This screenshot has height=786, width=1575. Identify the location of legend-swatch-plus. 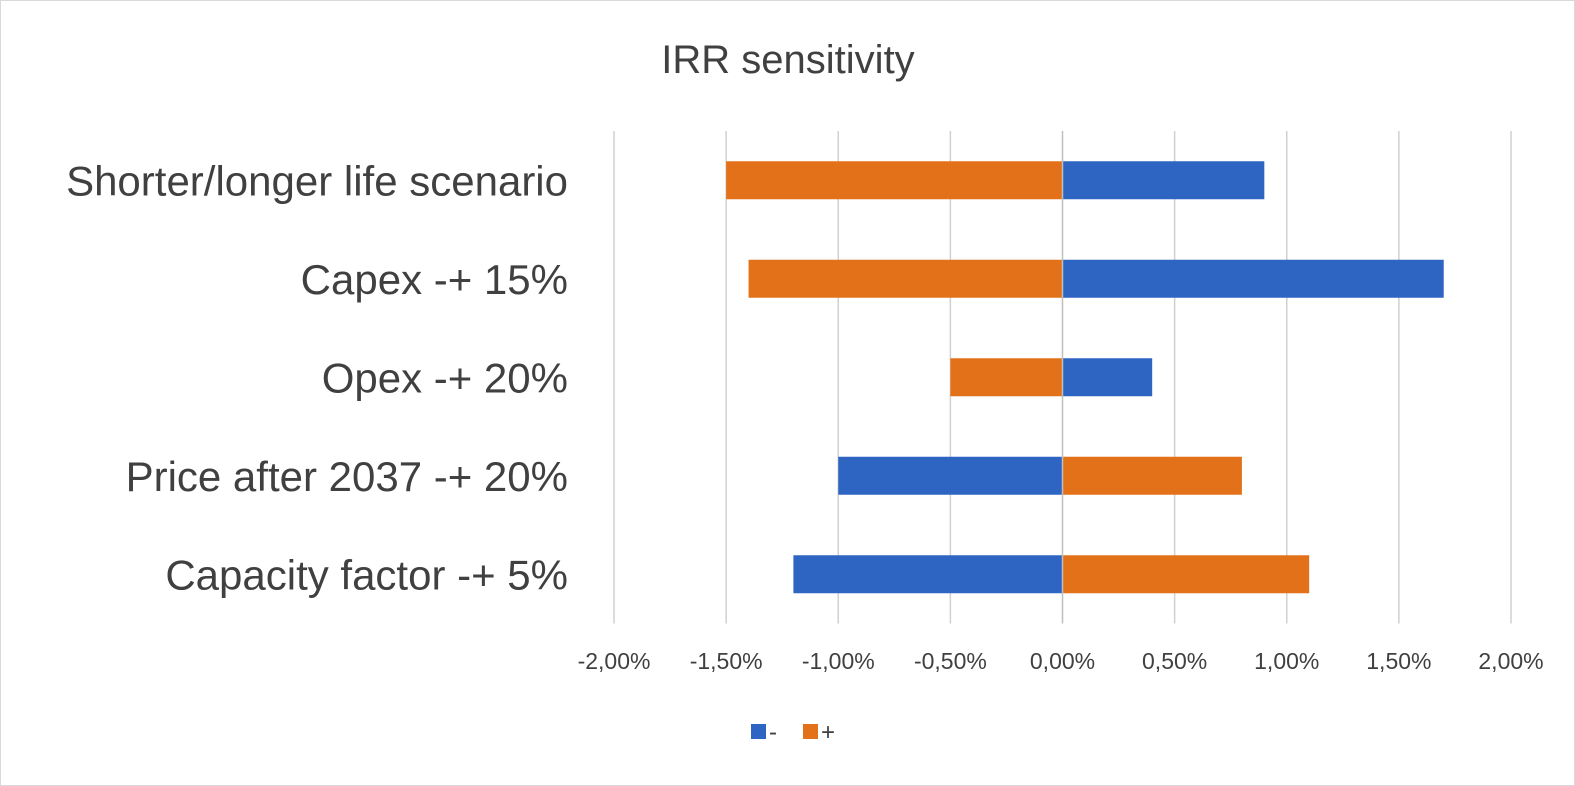
(810, 731).